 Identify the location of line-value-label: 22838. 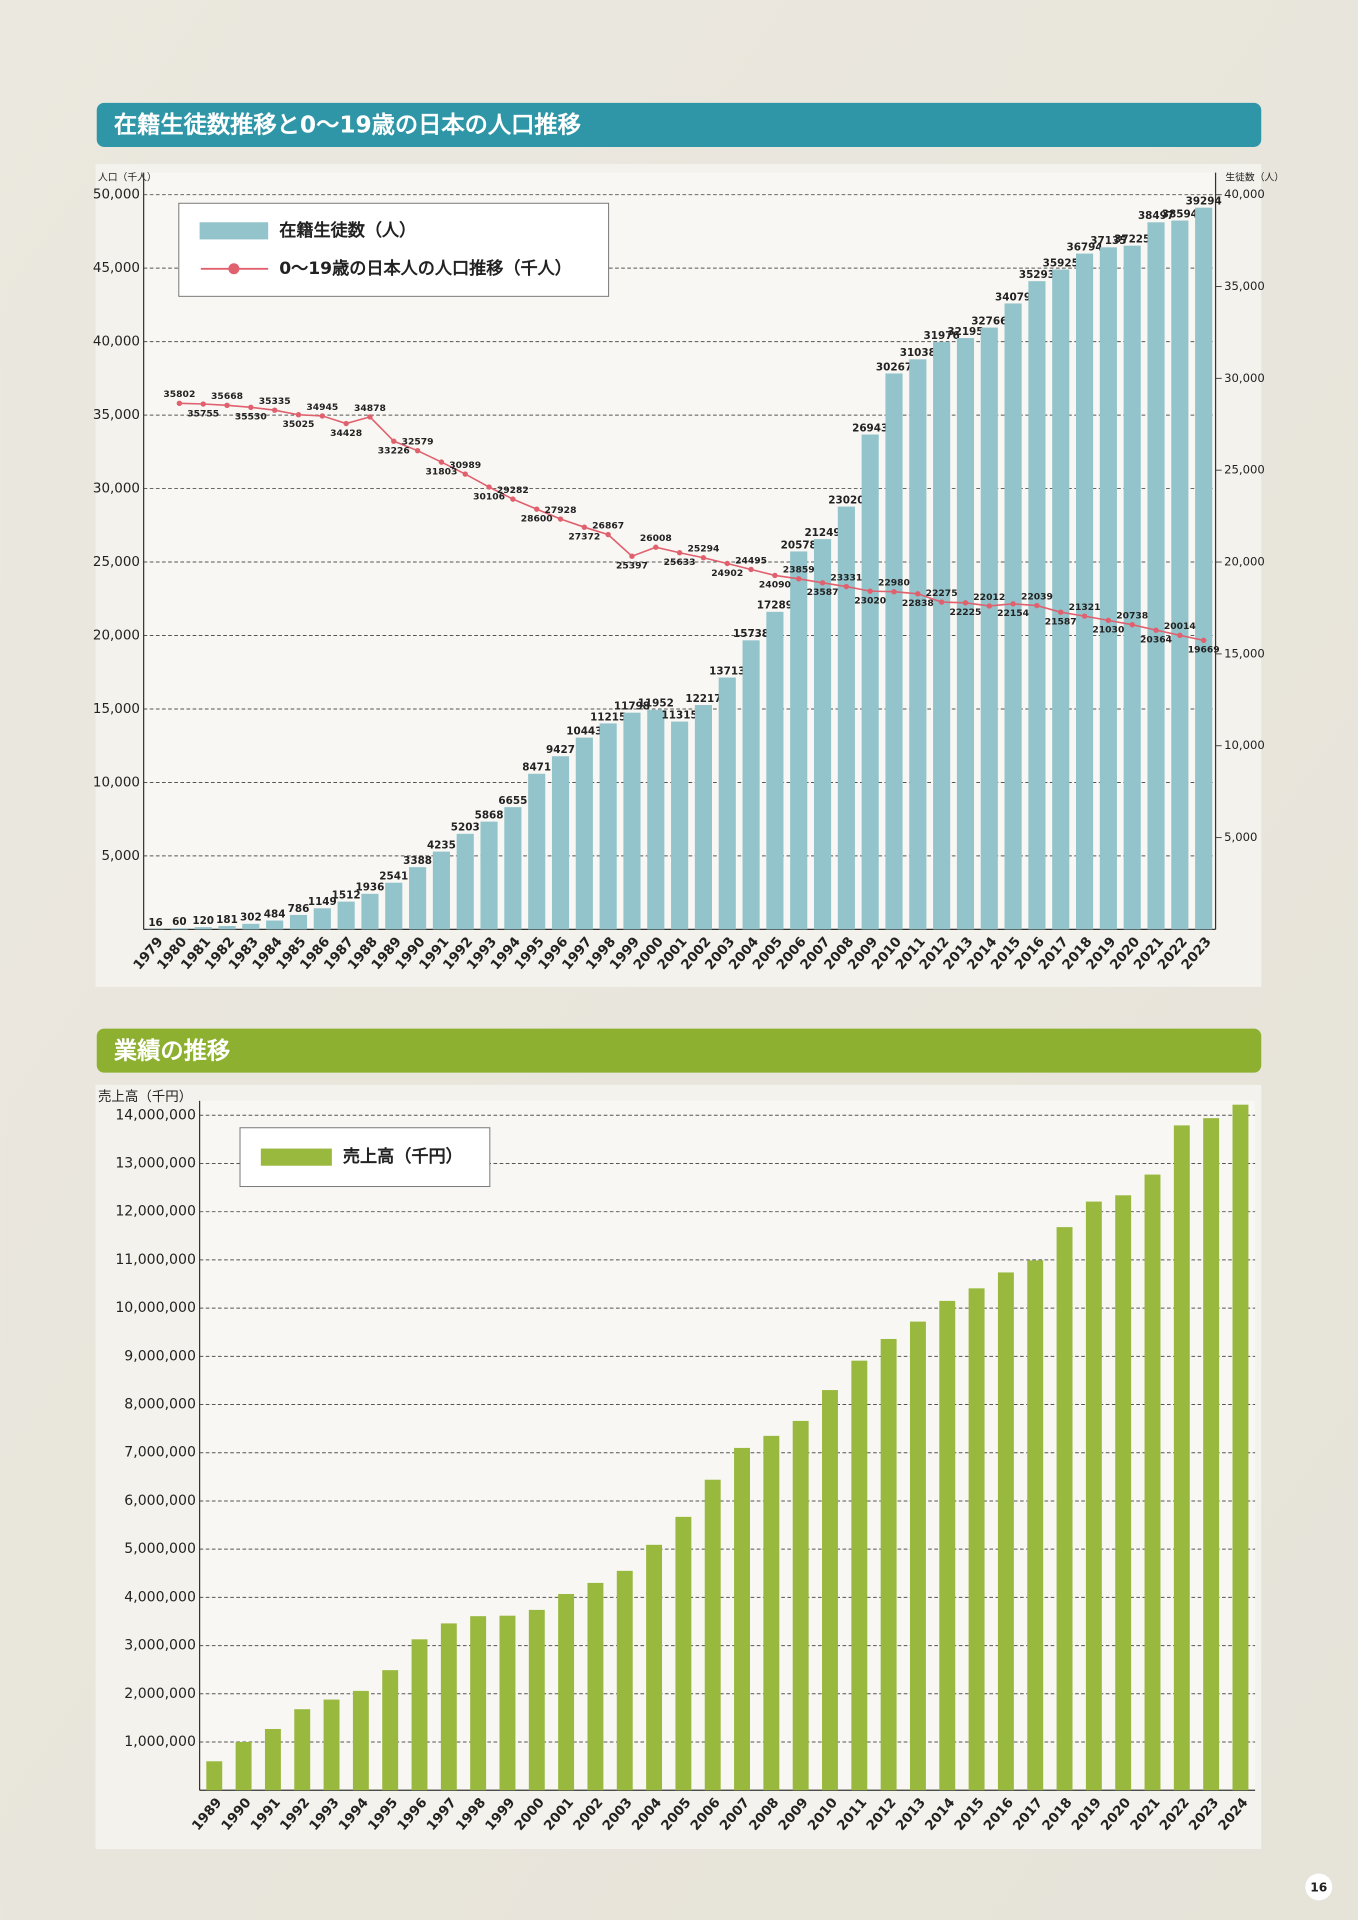
(918, 603).